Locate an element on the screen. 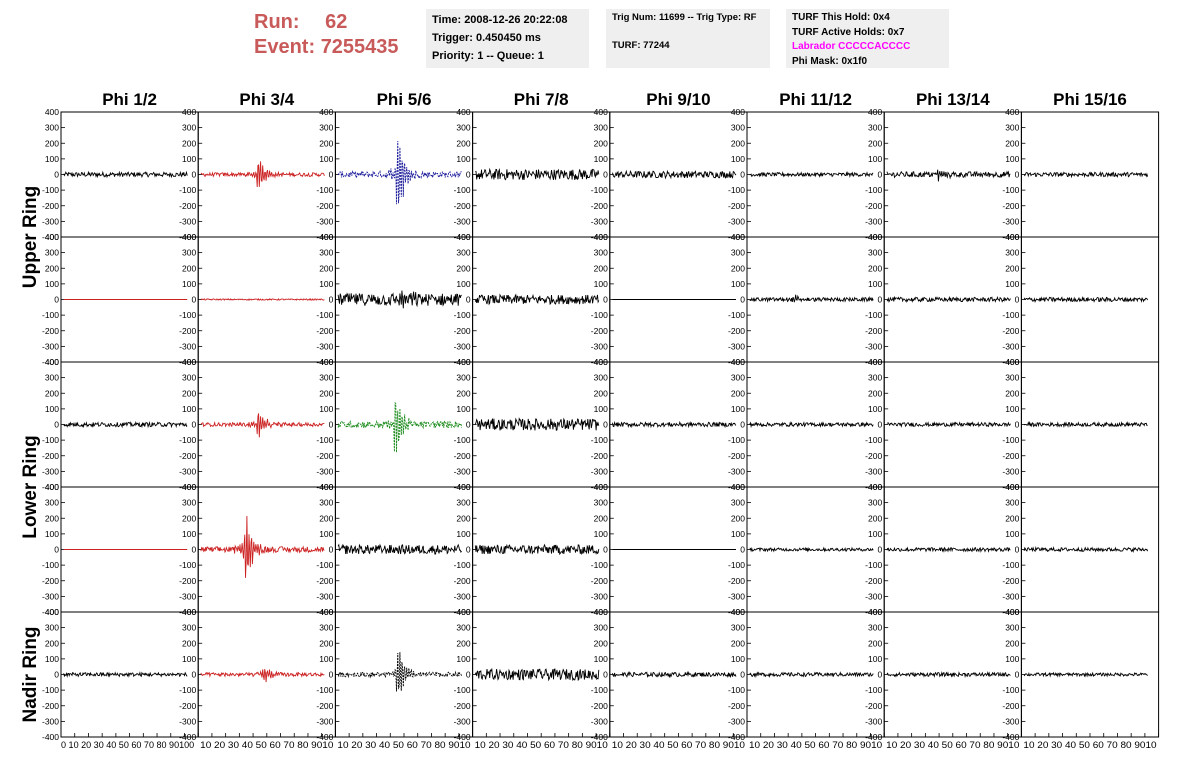 The height and width of the screenshot is (772, 1196). run-label: Run: is located at coordinates (277, 22).